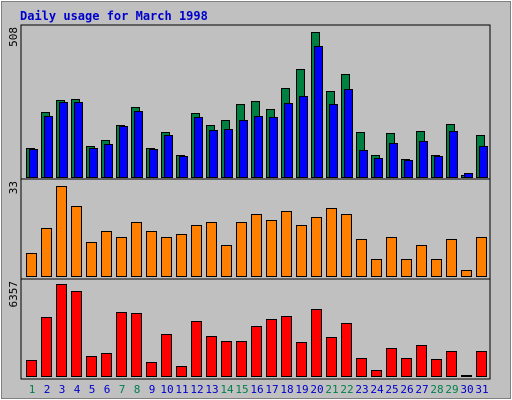  Describe the element at coordinates (211, 389) in the screenshot. I see `day-label-13: 13` at that location.